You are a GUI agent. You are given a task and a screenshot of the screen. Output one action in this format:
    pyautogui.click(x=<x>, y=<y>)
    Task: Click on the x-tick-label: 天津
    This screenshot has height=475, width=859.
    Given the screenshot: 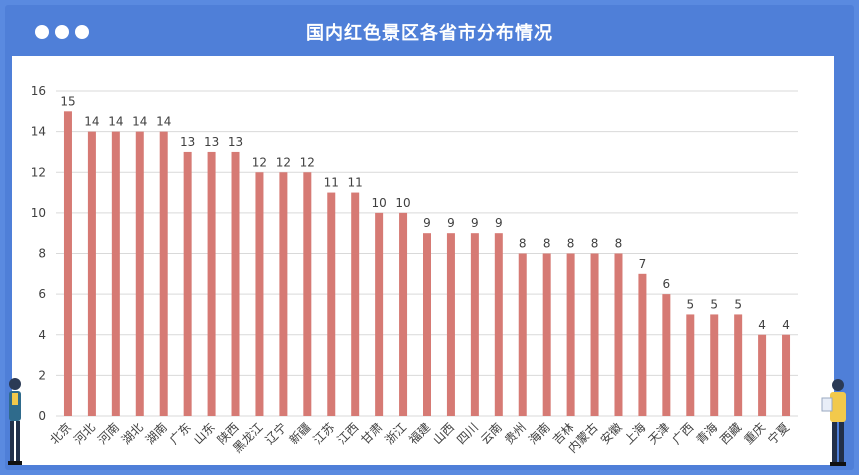 What is the action you would take?
    pyautogui.click(x=659, y=433)
    